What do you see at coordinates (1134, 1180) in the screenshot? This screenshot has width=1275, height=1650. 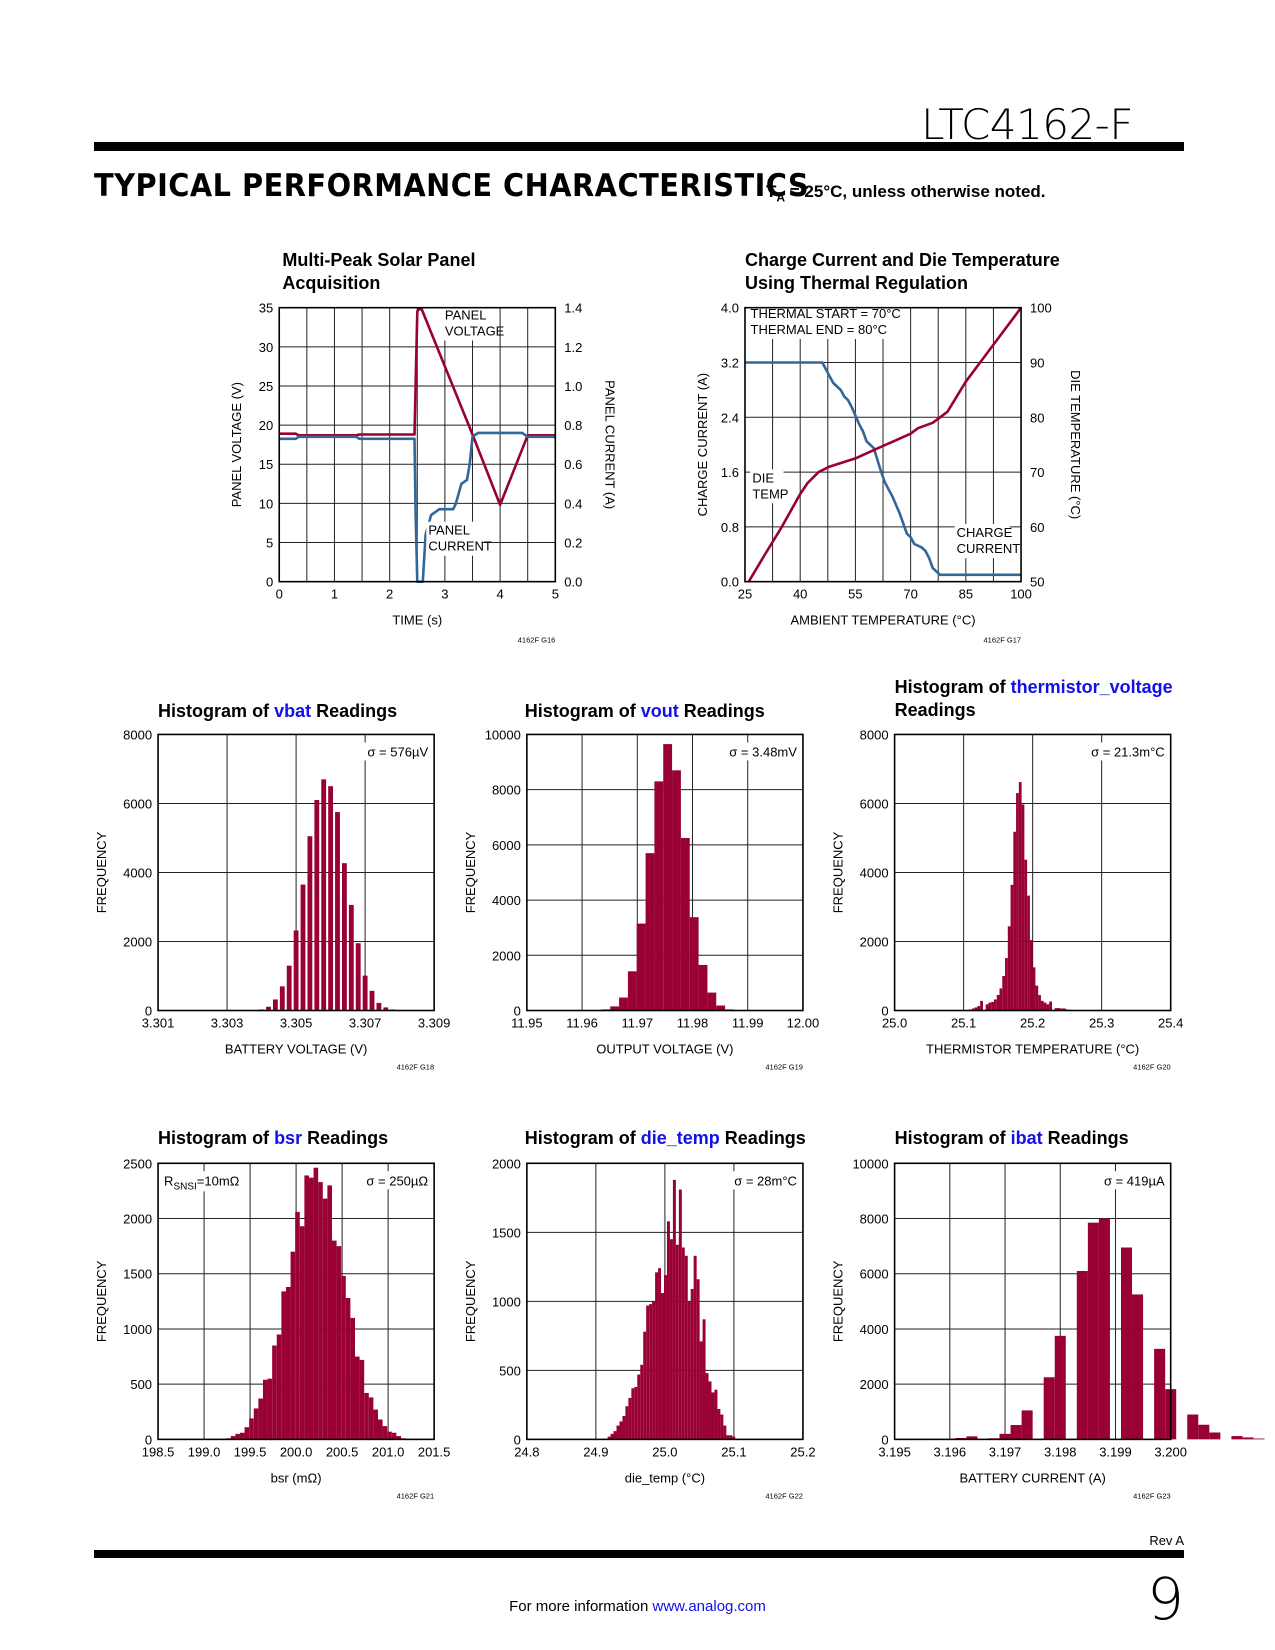 I see `sigma-label: σ = 419µA` at bounding box center [1134, 1180].